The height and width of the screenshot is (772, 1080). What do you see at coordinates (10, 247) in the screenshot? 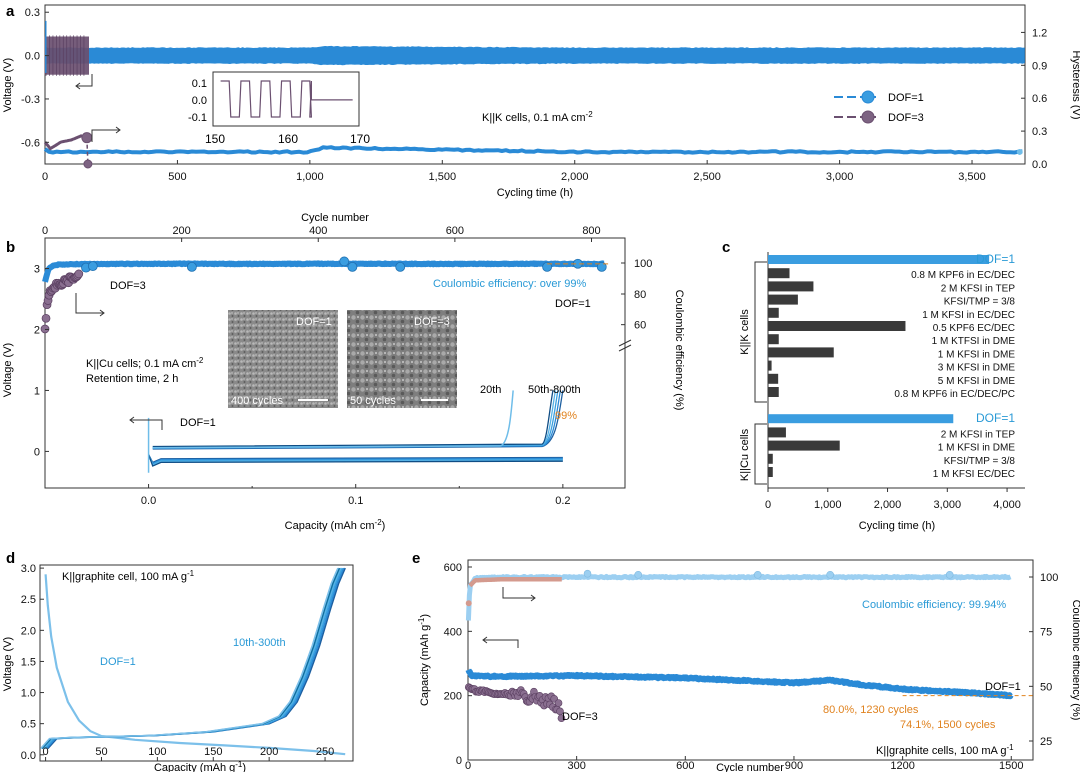
I see `panel-b-letter: b` at bounding box center [10, 247].